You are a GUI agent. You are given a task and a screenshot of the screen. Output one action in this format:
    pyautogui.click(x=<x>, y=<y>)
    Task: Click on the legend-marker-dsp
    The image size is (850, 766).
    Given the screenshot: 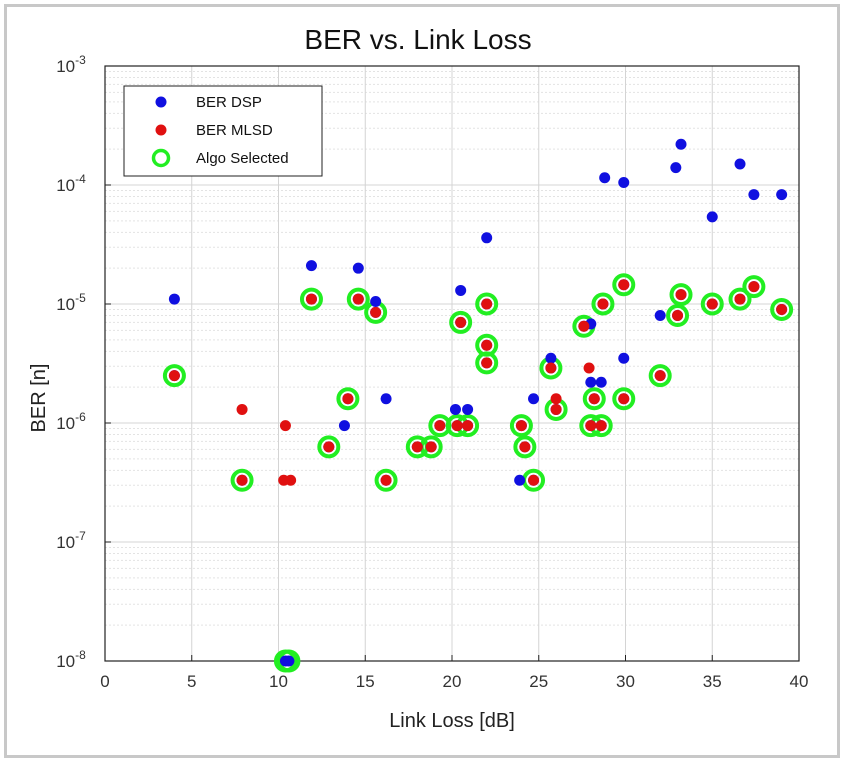 What is the action you would take?
    pyautogui.click(x=161, y=102)
    